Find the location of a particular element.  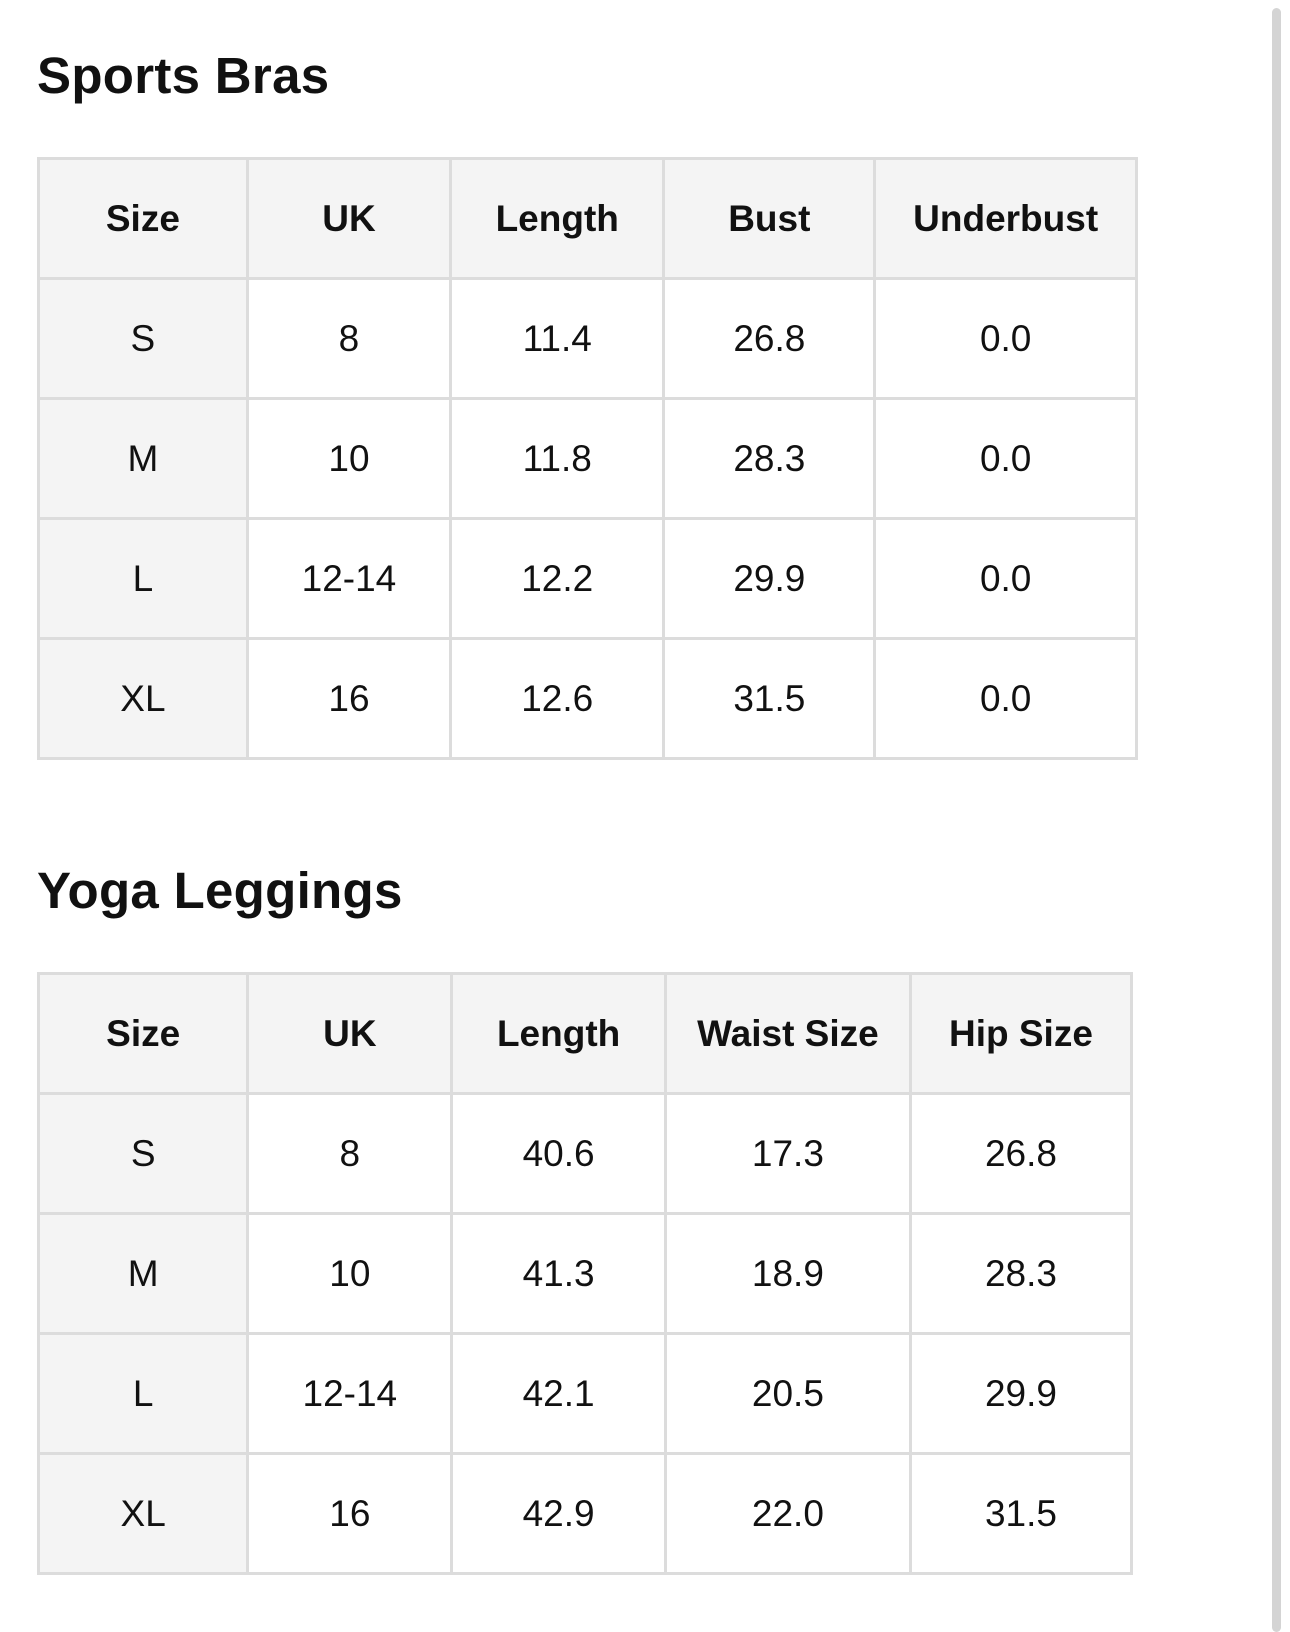

scrollbar is located at coordinates (1276, 820).